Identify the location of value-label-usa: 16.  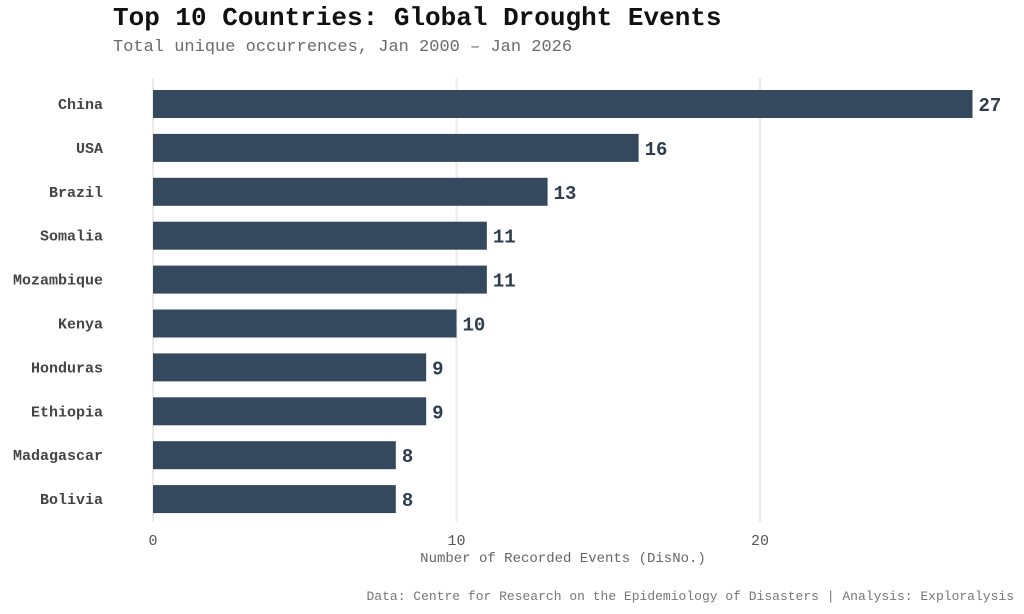
(656, 150).